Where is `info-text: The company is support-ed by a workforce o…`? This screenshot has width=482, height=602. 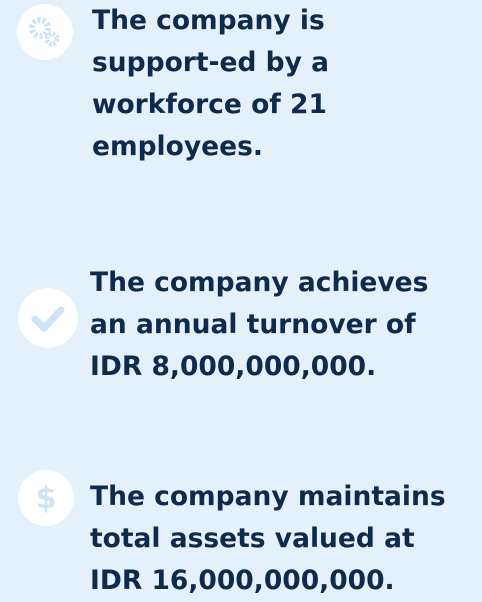 info-text: The company is support-ed by a workforce o… is located at coordinates (210, 84).